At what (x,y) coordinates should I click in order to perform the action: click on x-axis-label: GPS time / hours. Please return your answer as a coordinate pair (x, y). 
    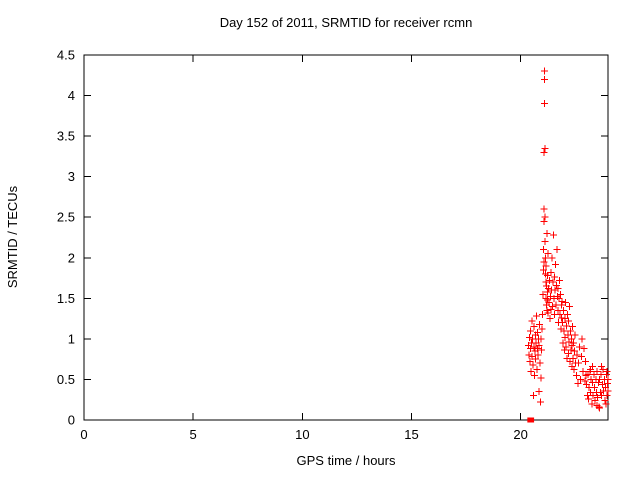
    Looking at the image, I should click on (346, 460).